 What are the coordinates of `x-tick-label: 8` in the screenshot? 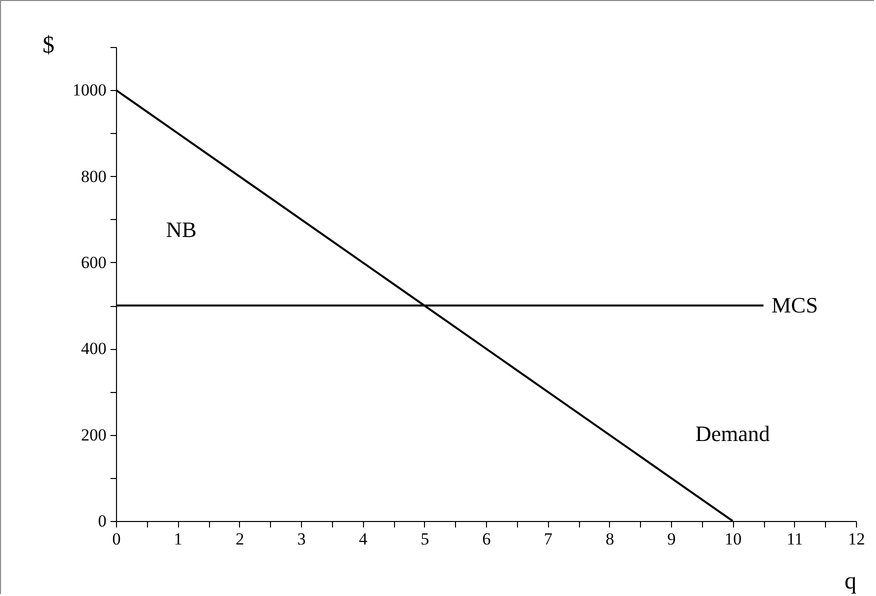 It's located at (610, 539).